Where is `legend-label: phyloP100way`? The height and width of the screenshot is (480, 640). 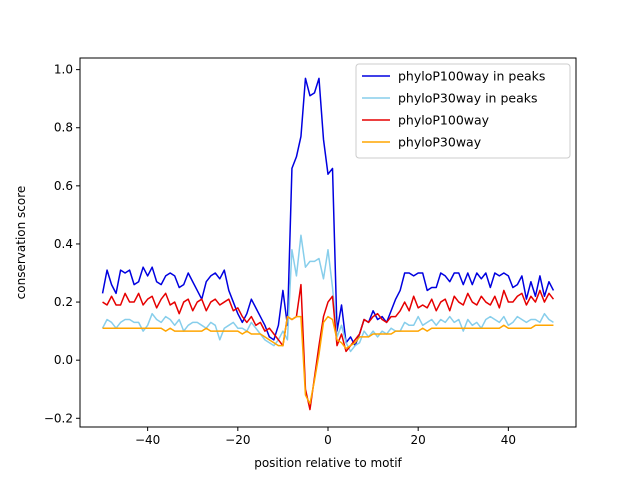
legend-label: phyloP100way is located at coordinates (444, 120).